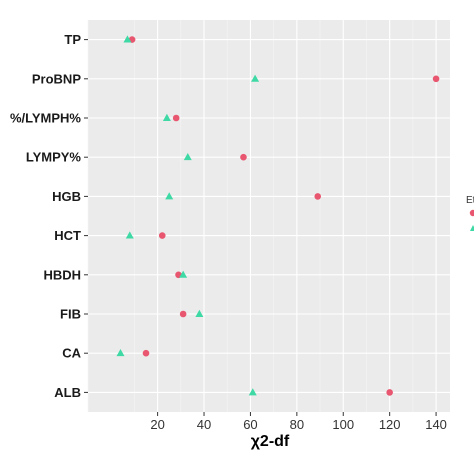 Image resolution: width=474 pixels, height=474 pixels. What do you see at coordinates (62, 274) in the screenshot?
I see `y-tick-label: HBDH` at bounding box center [62, 274].